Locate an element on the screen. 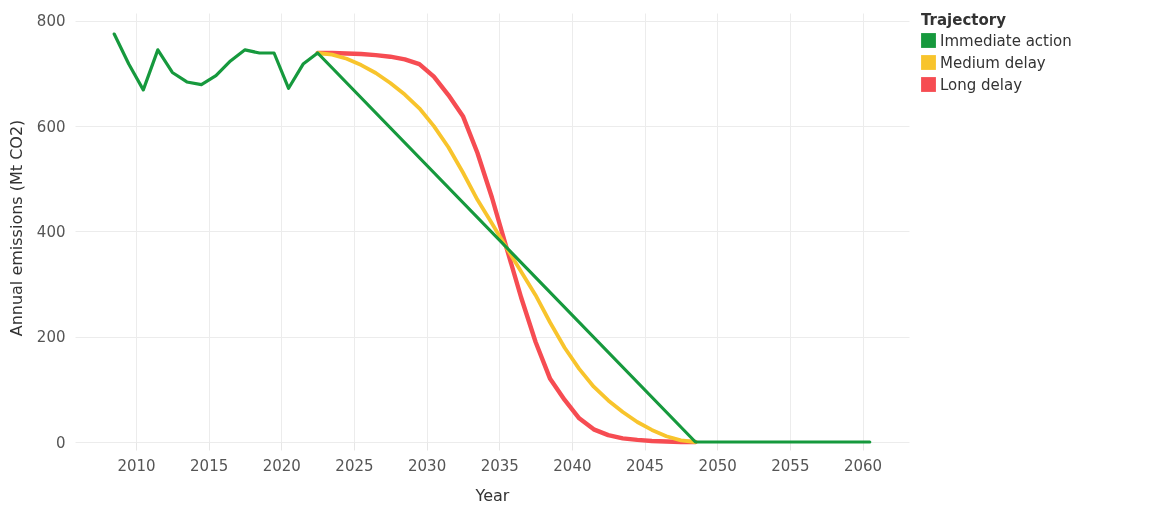  x-tick-label: 2030 is located at coordinates (427, 465).